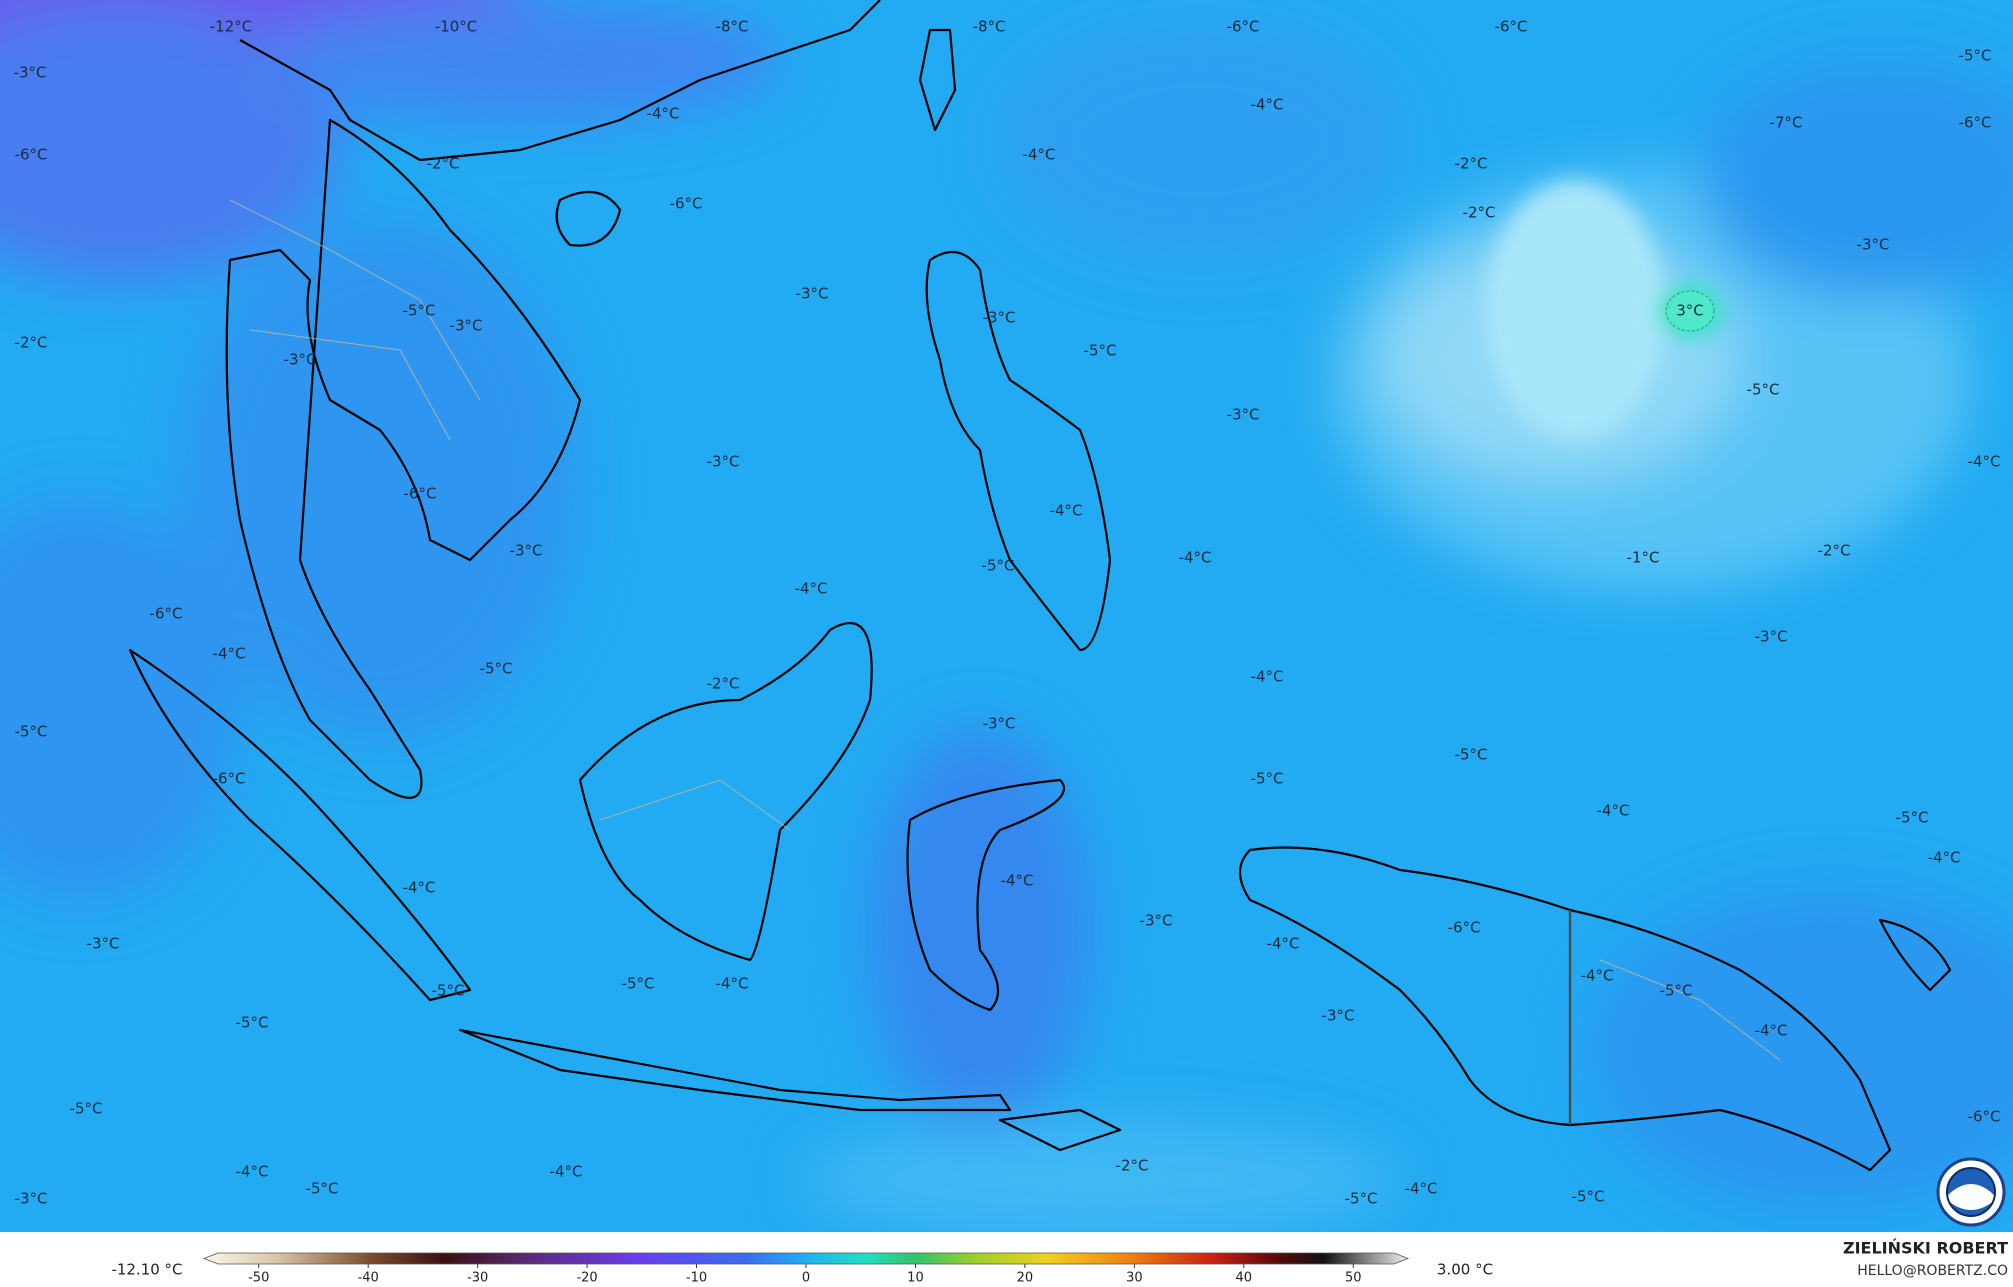 This screenshot has height=1287, width=2013. What do you see at coordinates (477, 1278) in the screenshot?
I see `colorbar-tick-label: -30` at bounding box center [477, 1278].